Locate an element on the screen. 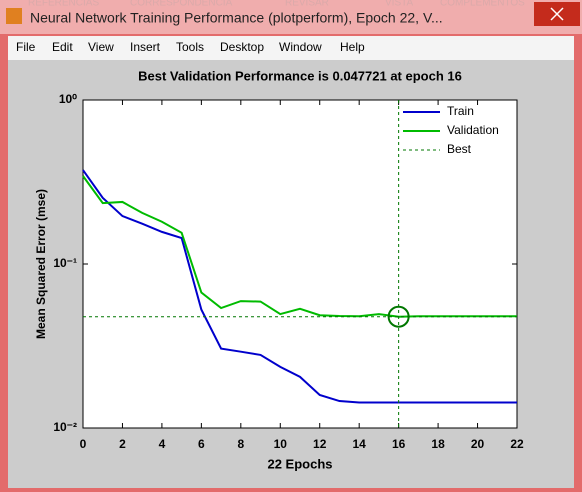 Image resolution: width=582 pixels, height=492 pixels. menu-item: Desktop is located at coordinates (242, 47).